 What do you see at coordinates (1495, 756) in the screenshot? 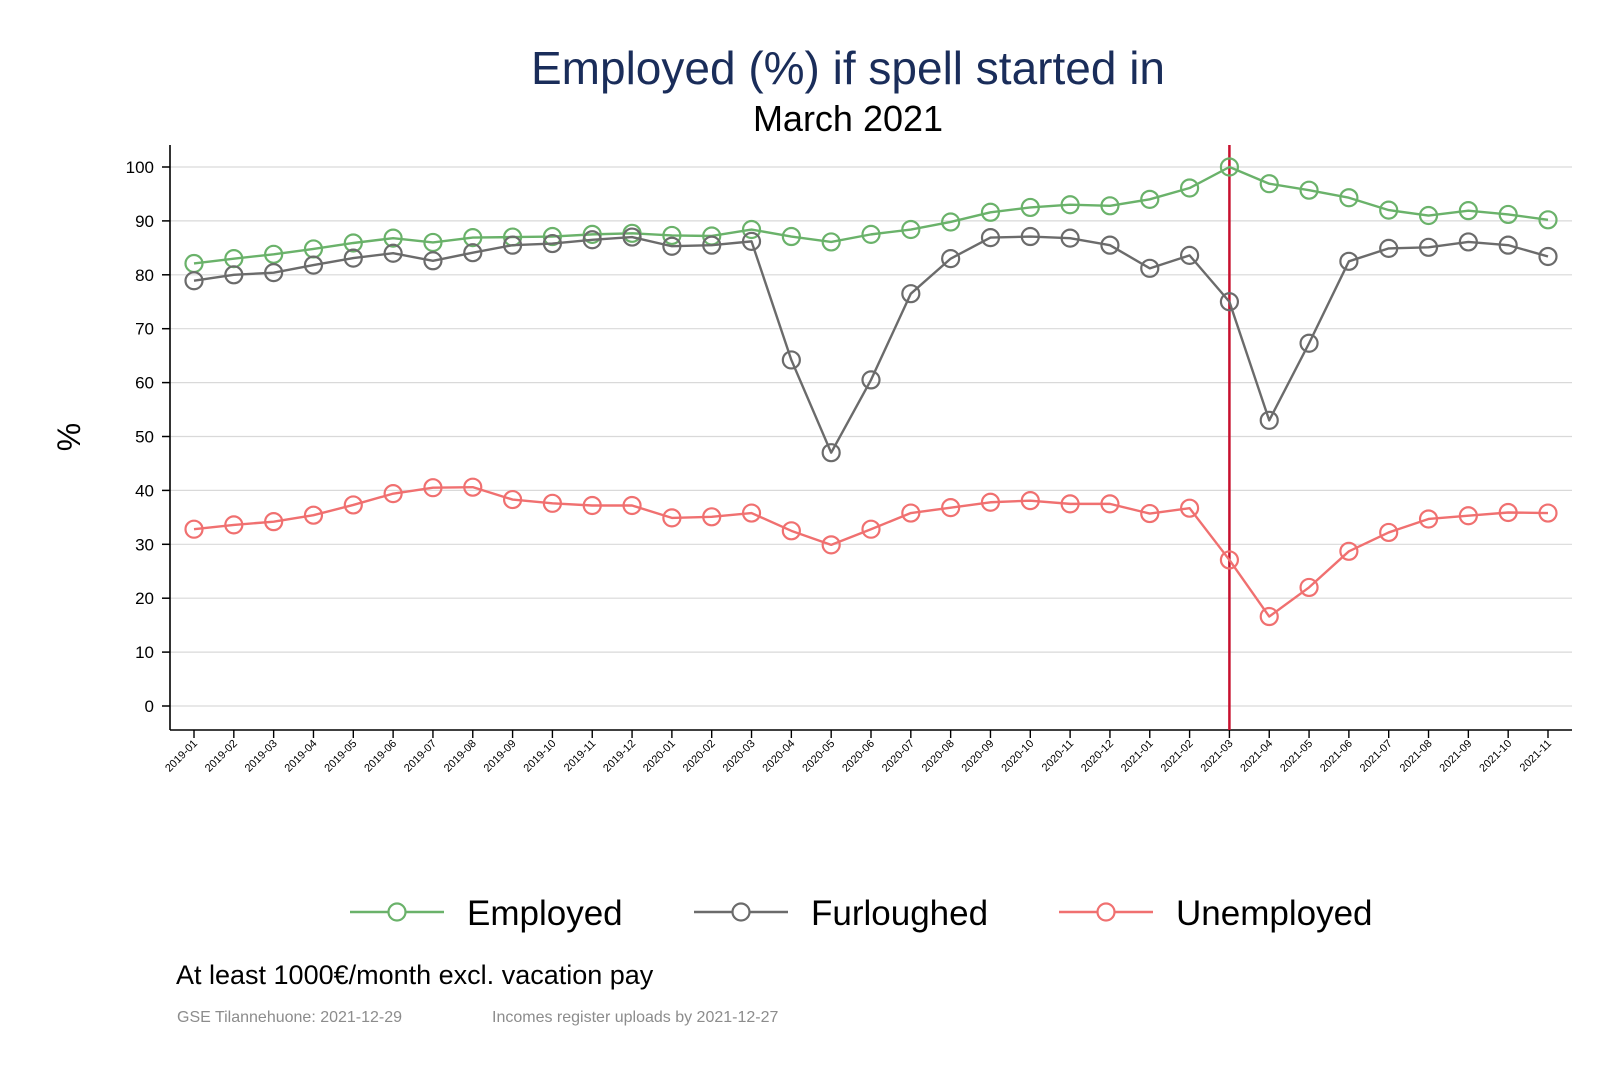
I see `x-tick-label: 2021-10` at bounding box center [1495, 756].